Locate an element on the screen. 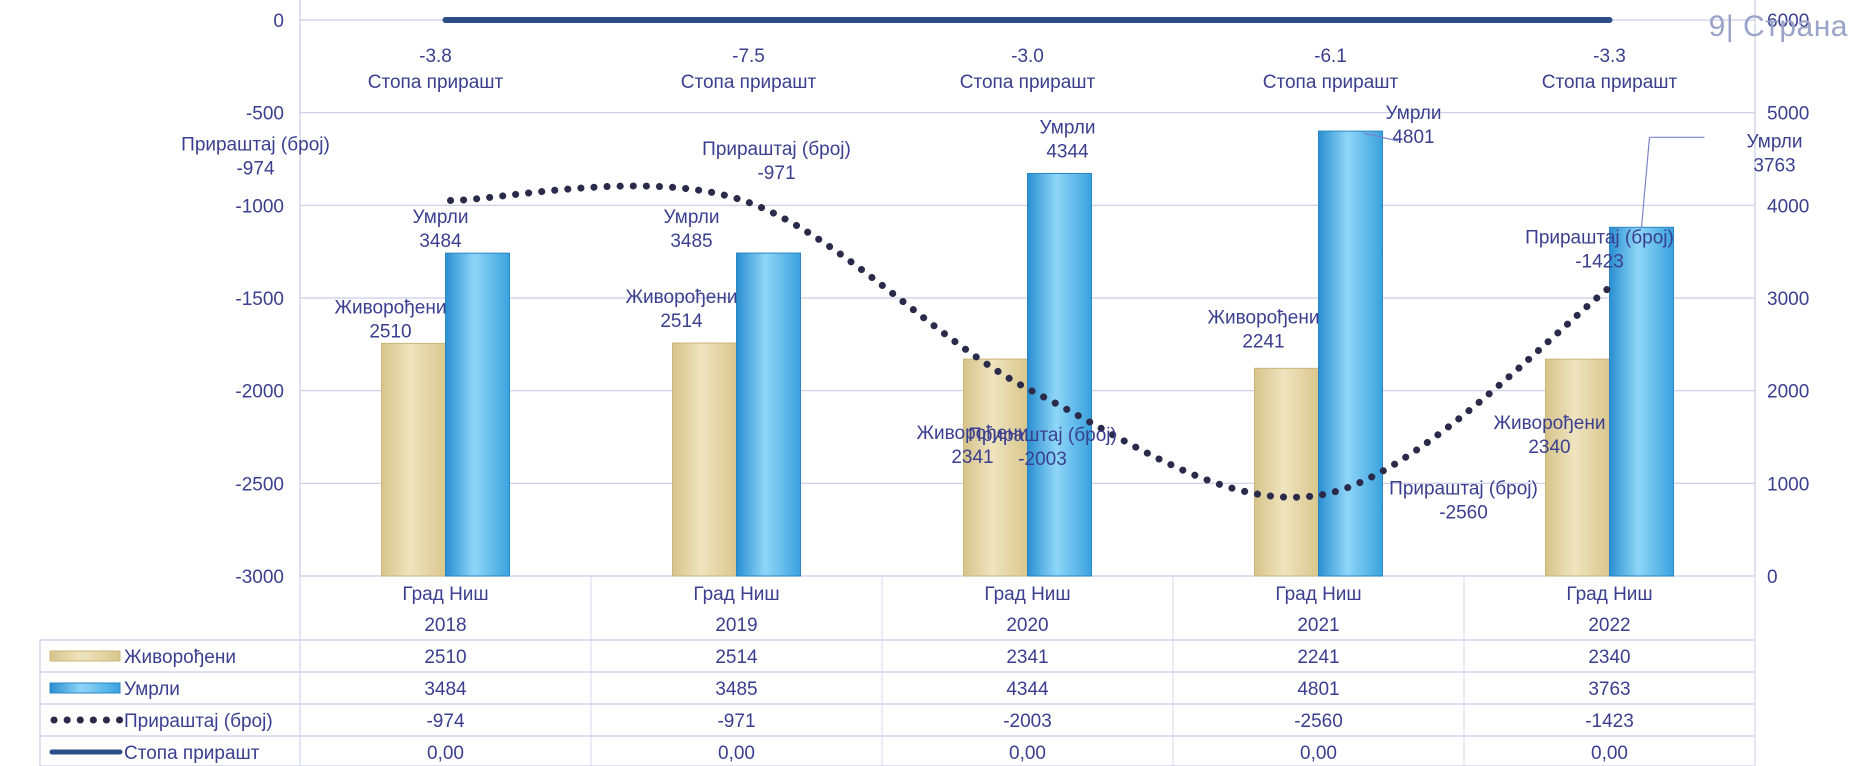  legend-series-name: Стопа прирашт is located at coordinates (192, 753).